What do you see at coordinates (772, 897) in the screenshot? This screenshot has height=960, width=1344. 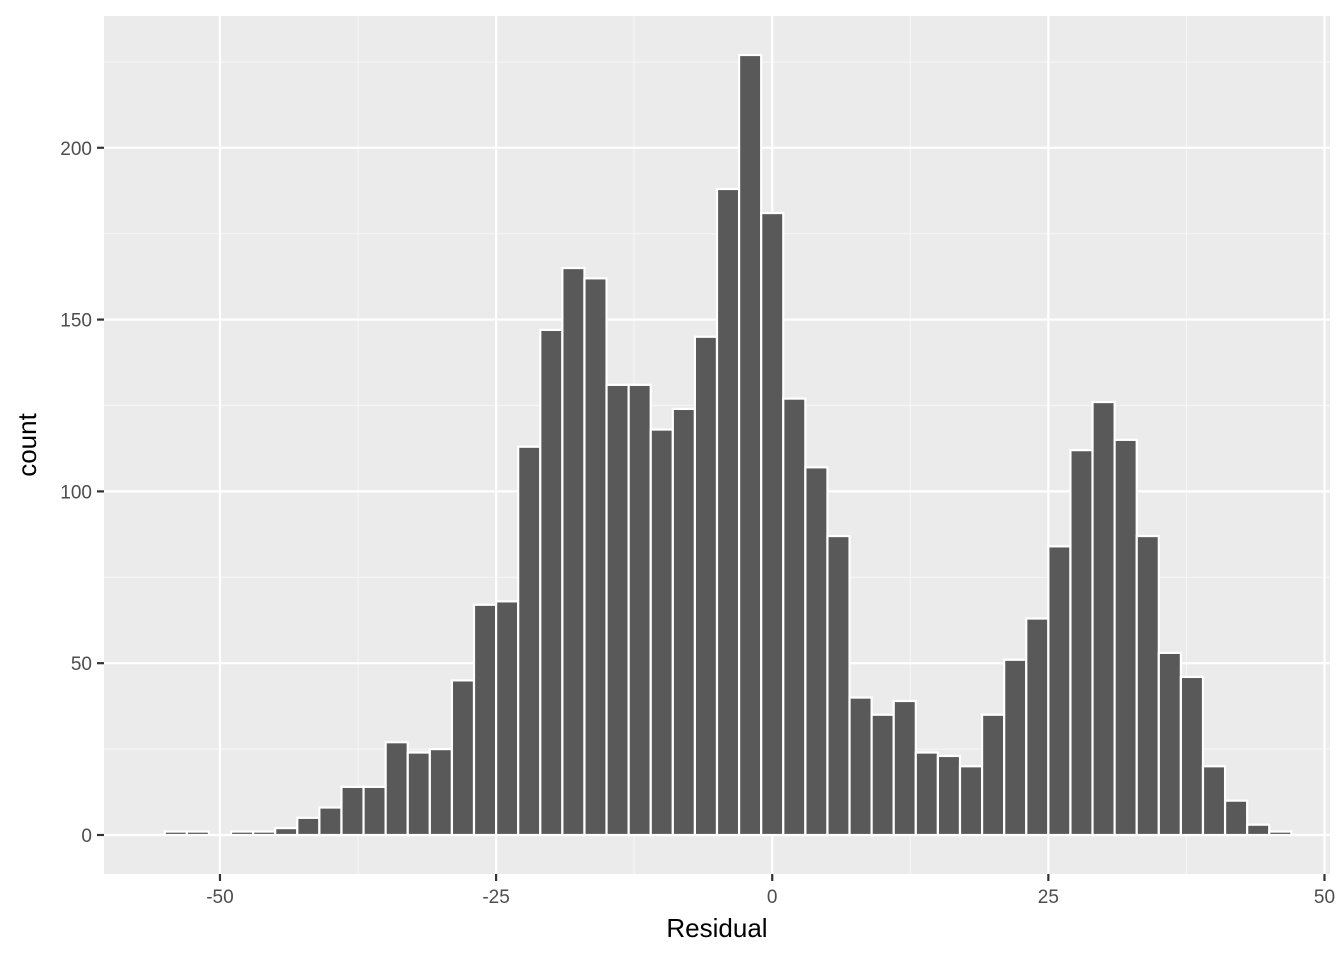 I see `x-tick-label: 0` at bounding box center [772, 897].